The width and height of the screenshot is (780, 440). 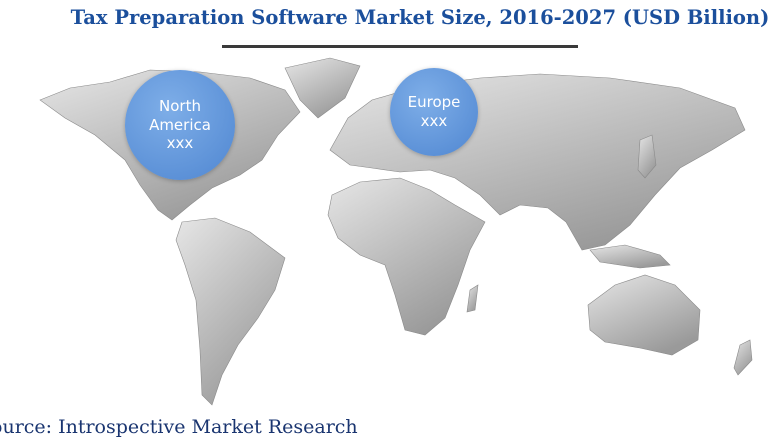 I want to click on region-name: North America, so click(x=180, y=115).